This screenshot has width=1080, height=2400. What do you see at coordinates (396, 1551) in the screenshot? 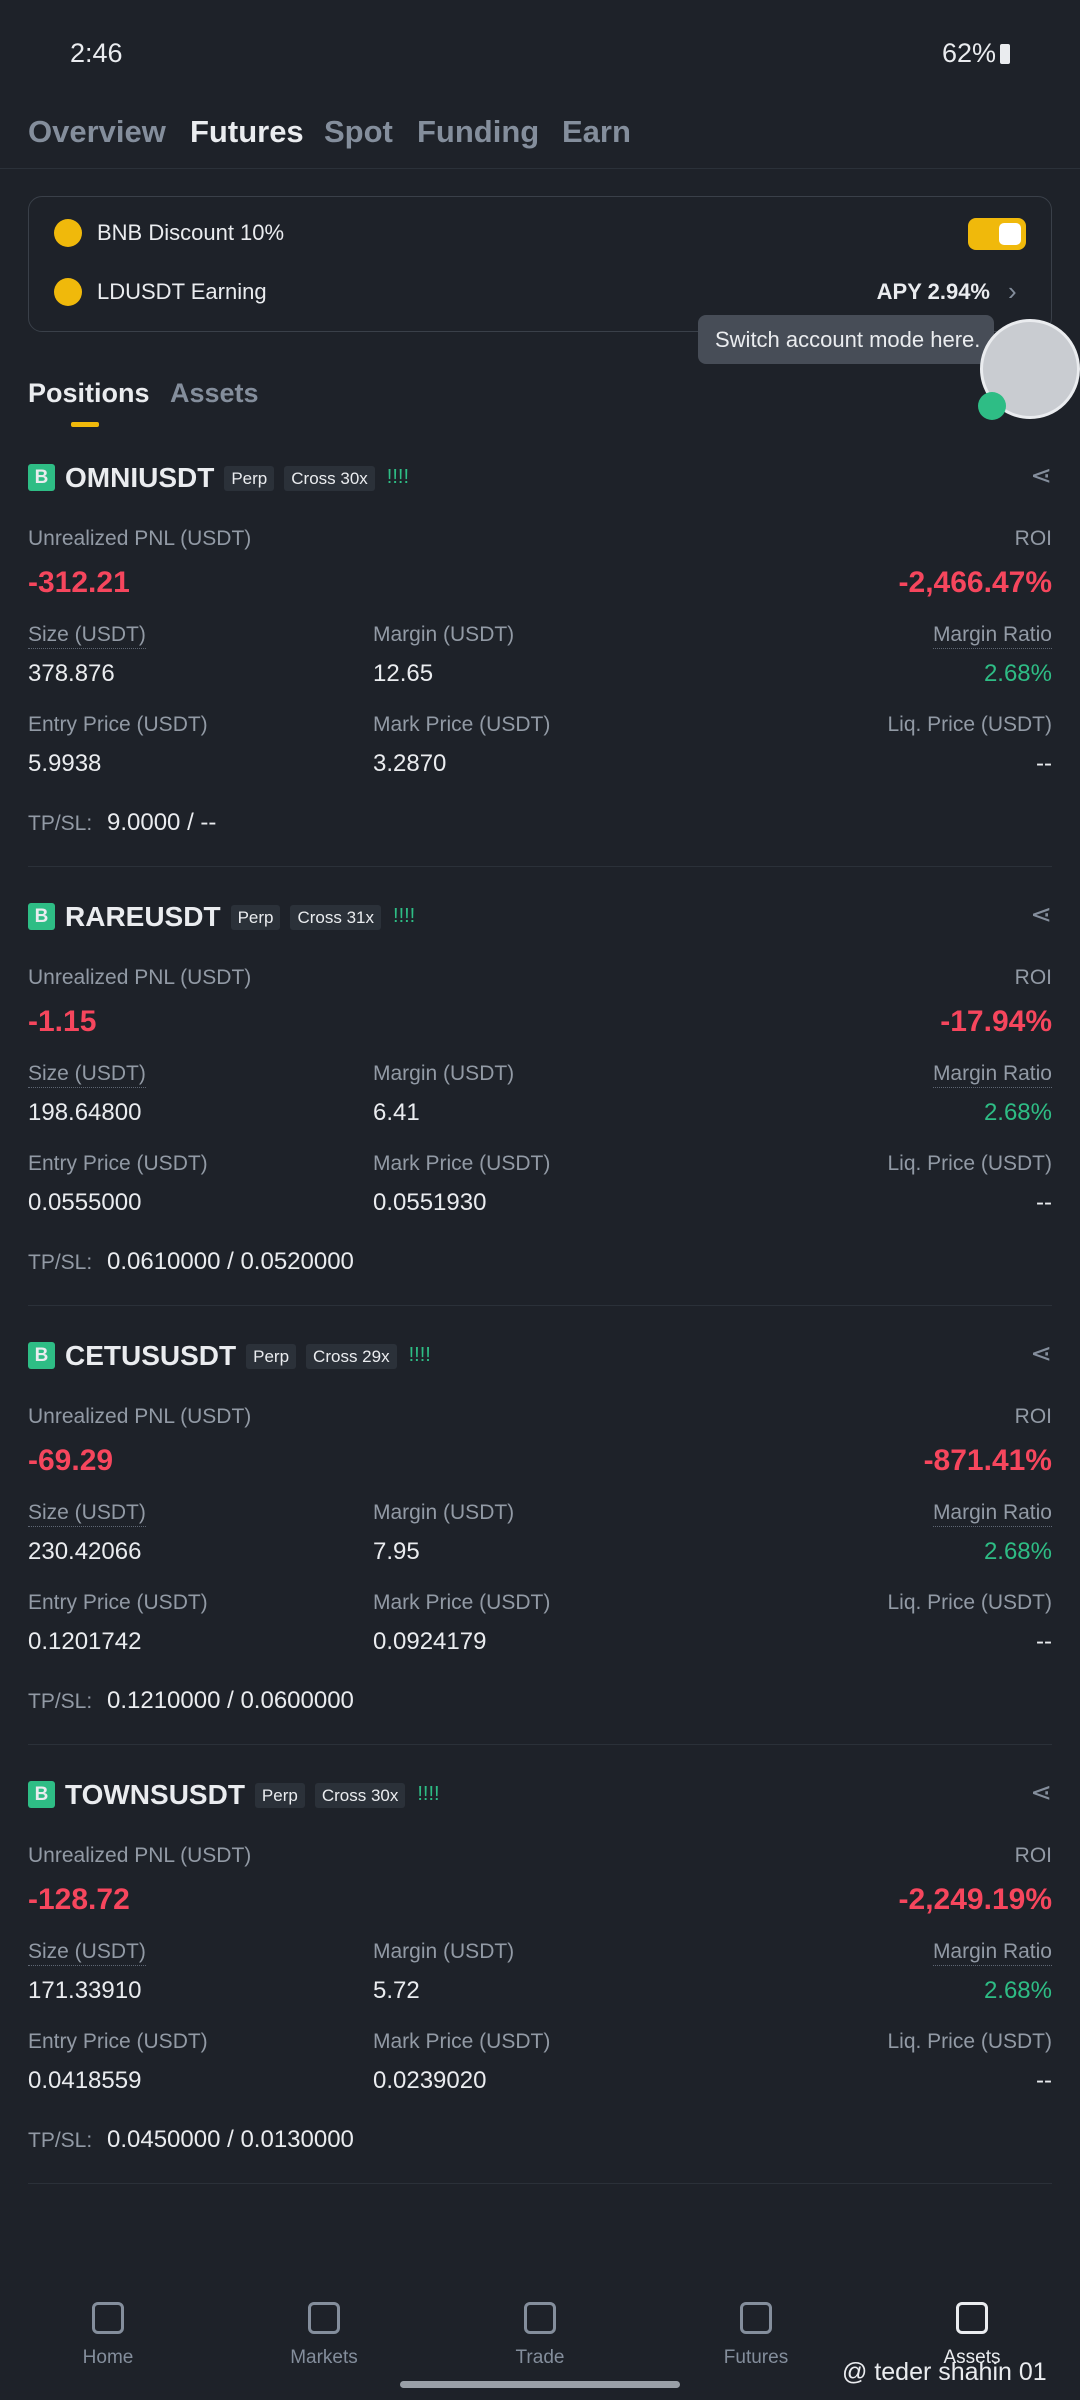
I see `margin: 7.95` at bounding box center [396, 1551].